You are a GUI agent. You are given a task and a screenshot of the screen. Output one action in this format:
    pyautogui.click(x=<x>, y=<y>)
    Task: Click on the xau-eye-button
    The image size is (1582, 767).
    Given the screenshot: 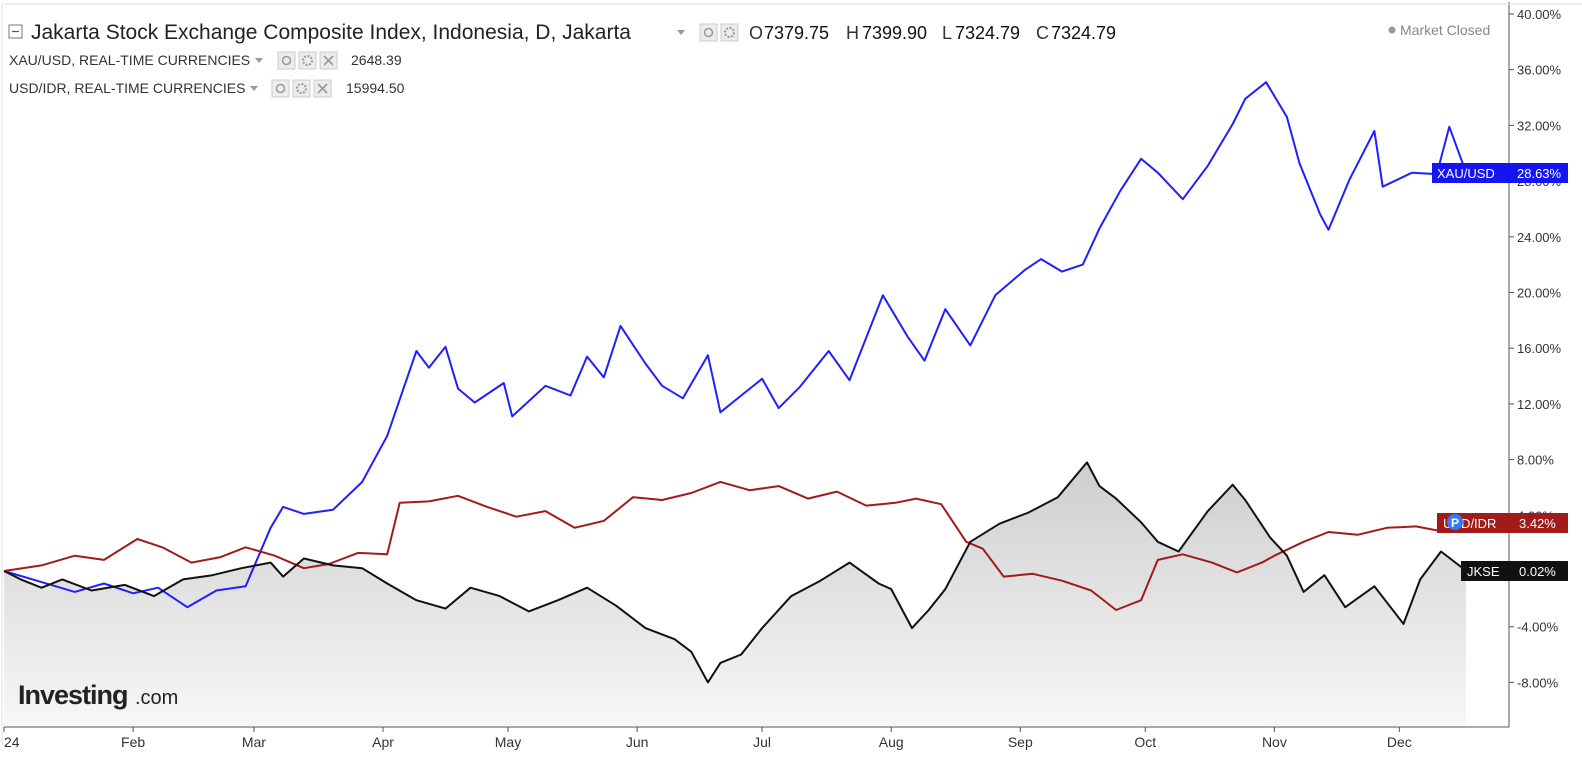 What is the action you would take?
    pyautogui.click(x=286, y=60)
    